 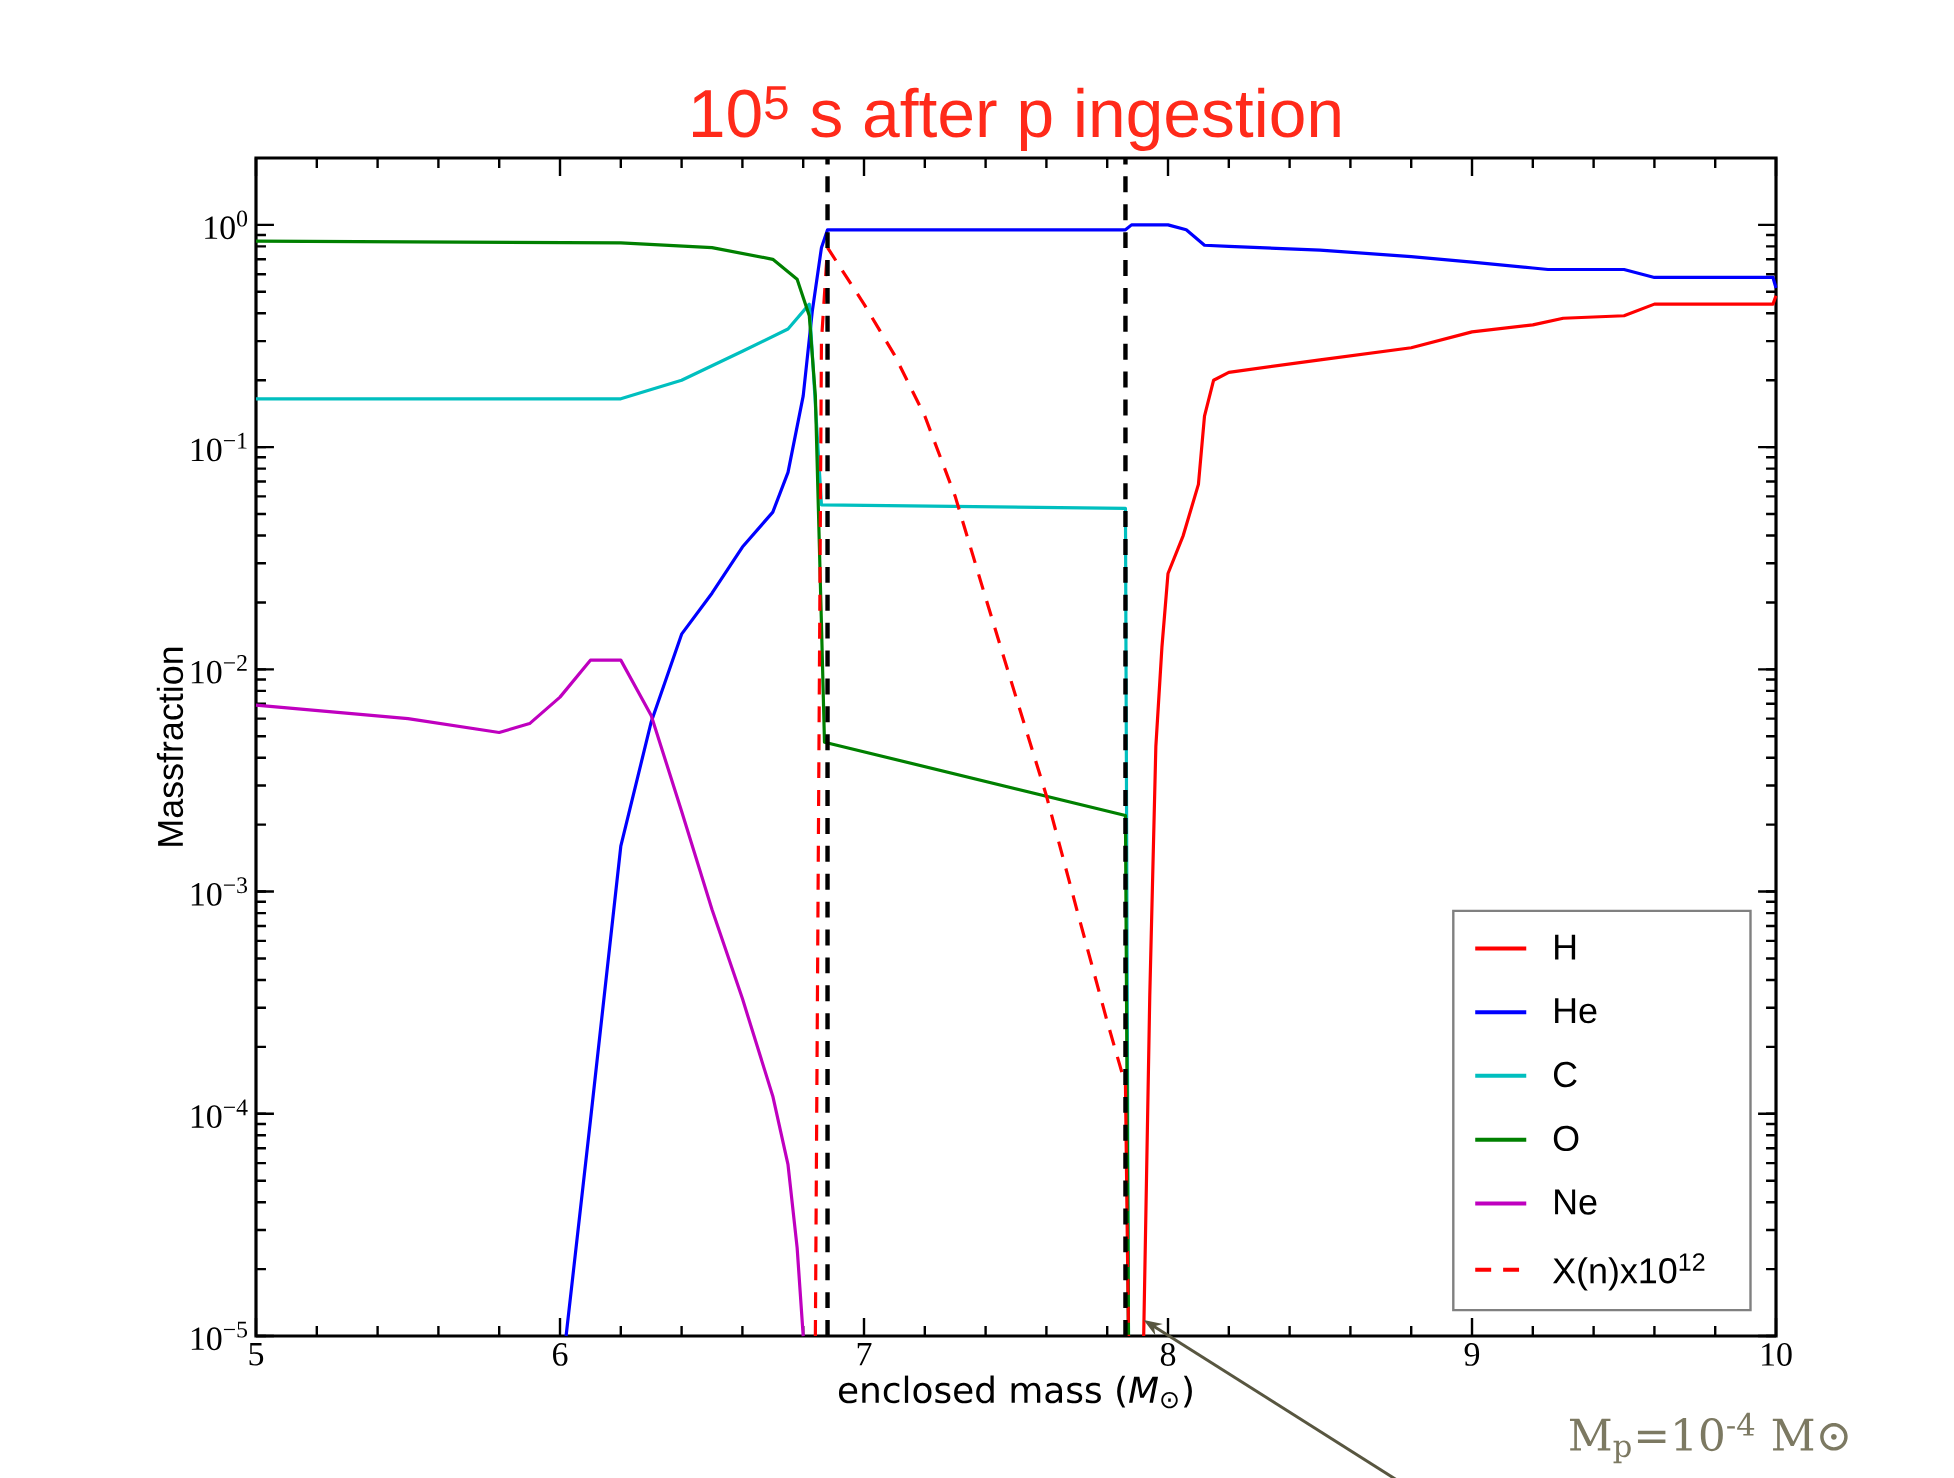 I want to click on x-tick-label: 5, so click(x=256, y=1354).